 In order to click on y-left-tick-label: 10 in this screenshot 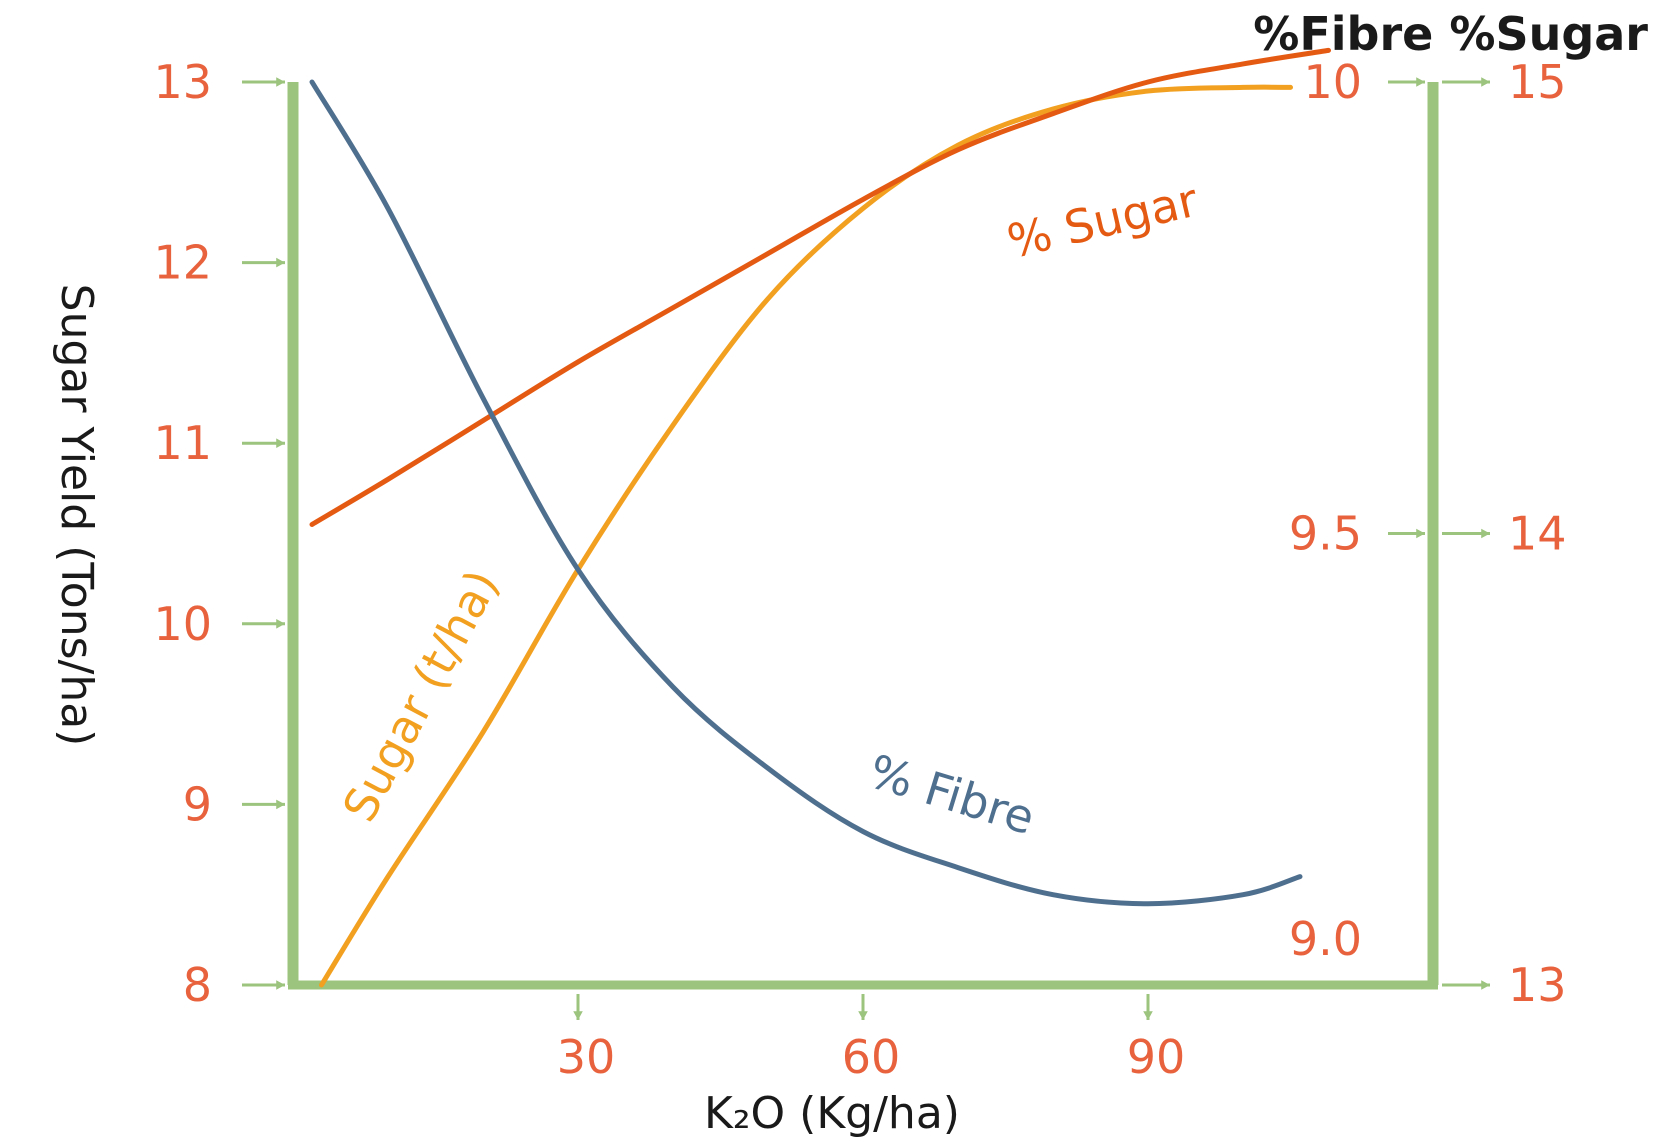, I will do `click(182, 624)`.